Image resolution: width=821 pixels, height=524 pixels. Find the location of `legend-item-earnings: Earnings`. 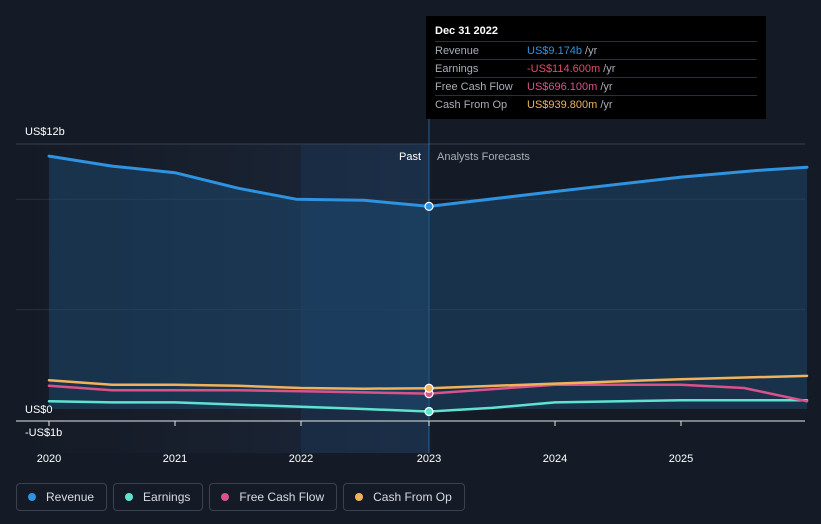

legend-item-earnings: Earnings is located at coordinates (158, 497).